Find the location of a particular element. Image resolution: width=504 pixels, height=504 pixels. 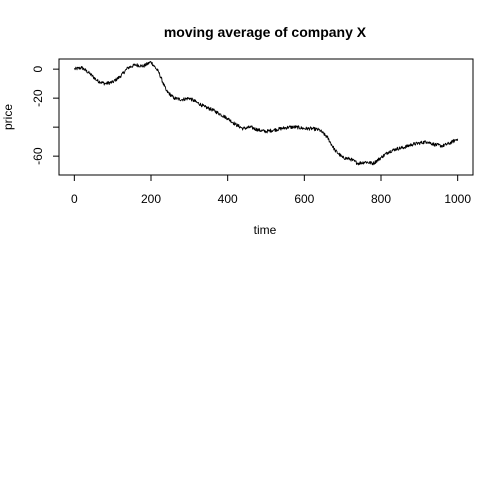

x-tick-label: 200 is located at coordinates (151, 199).